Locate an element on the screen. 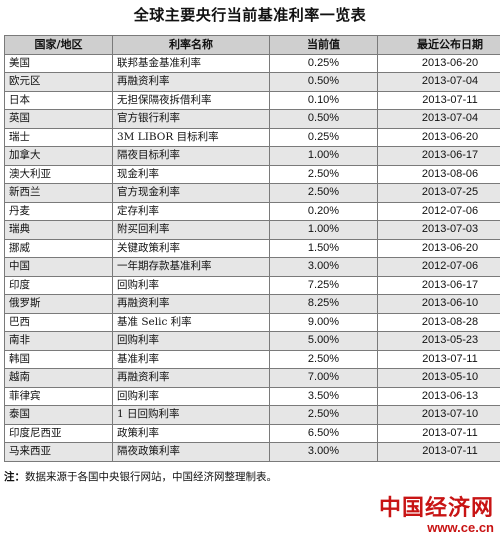  column-header-country: 国家/地区 is located at coordinates (58, 45).